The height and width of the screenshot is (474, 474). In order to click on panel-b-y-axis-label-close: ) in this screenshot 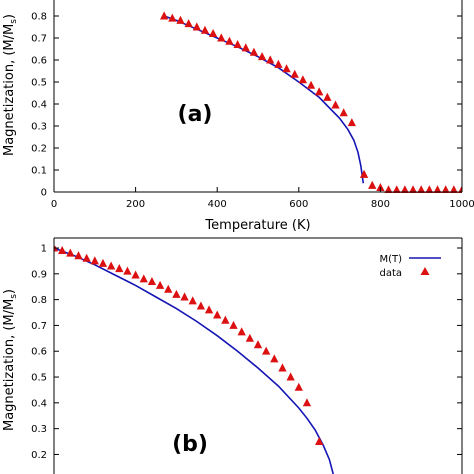, I will do `click(9, 291)`.